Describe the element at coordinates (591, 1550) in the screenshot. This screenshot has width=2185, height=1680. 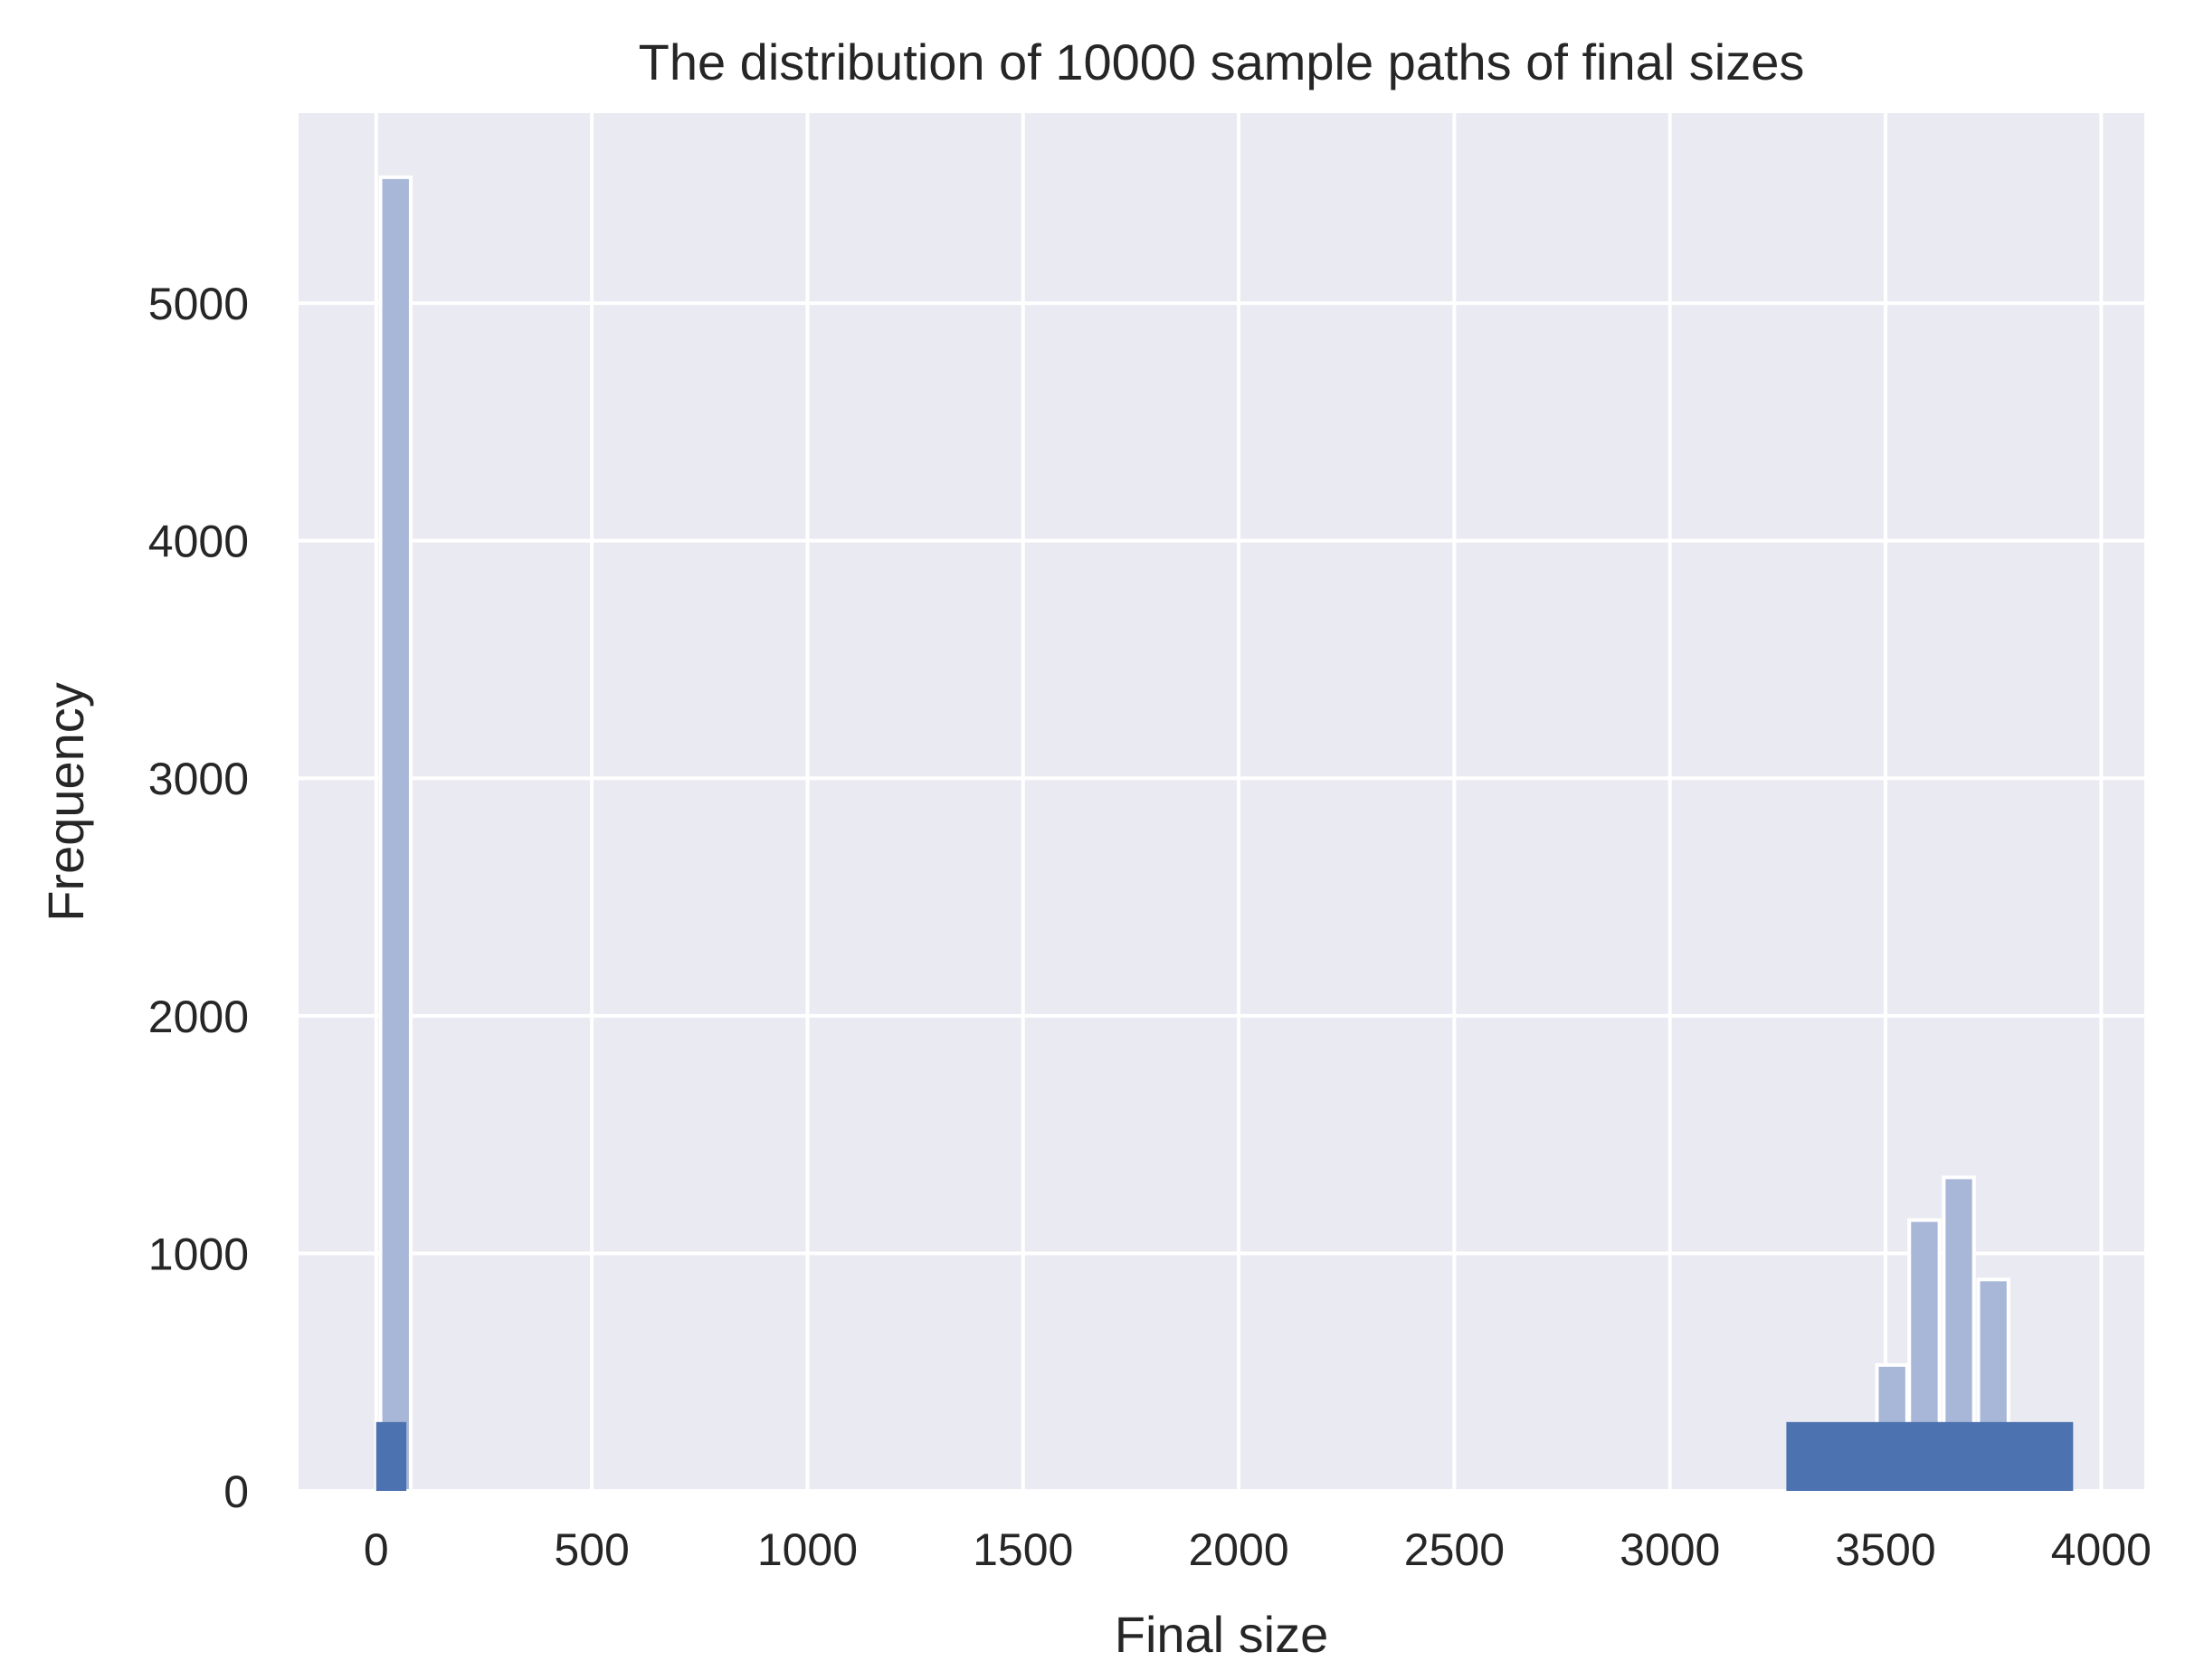
I see `x-tick-label: 500` at that location.